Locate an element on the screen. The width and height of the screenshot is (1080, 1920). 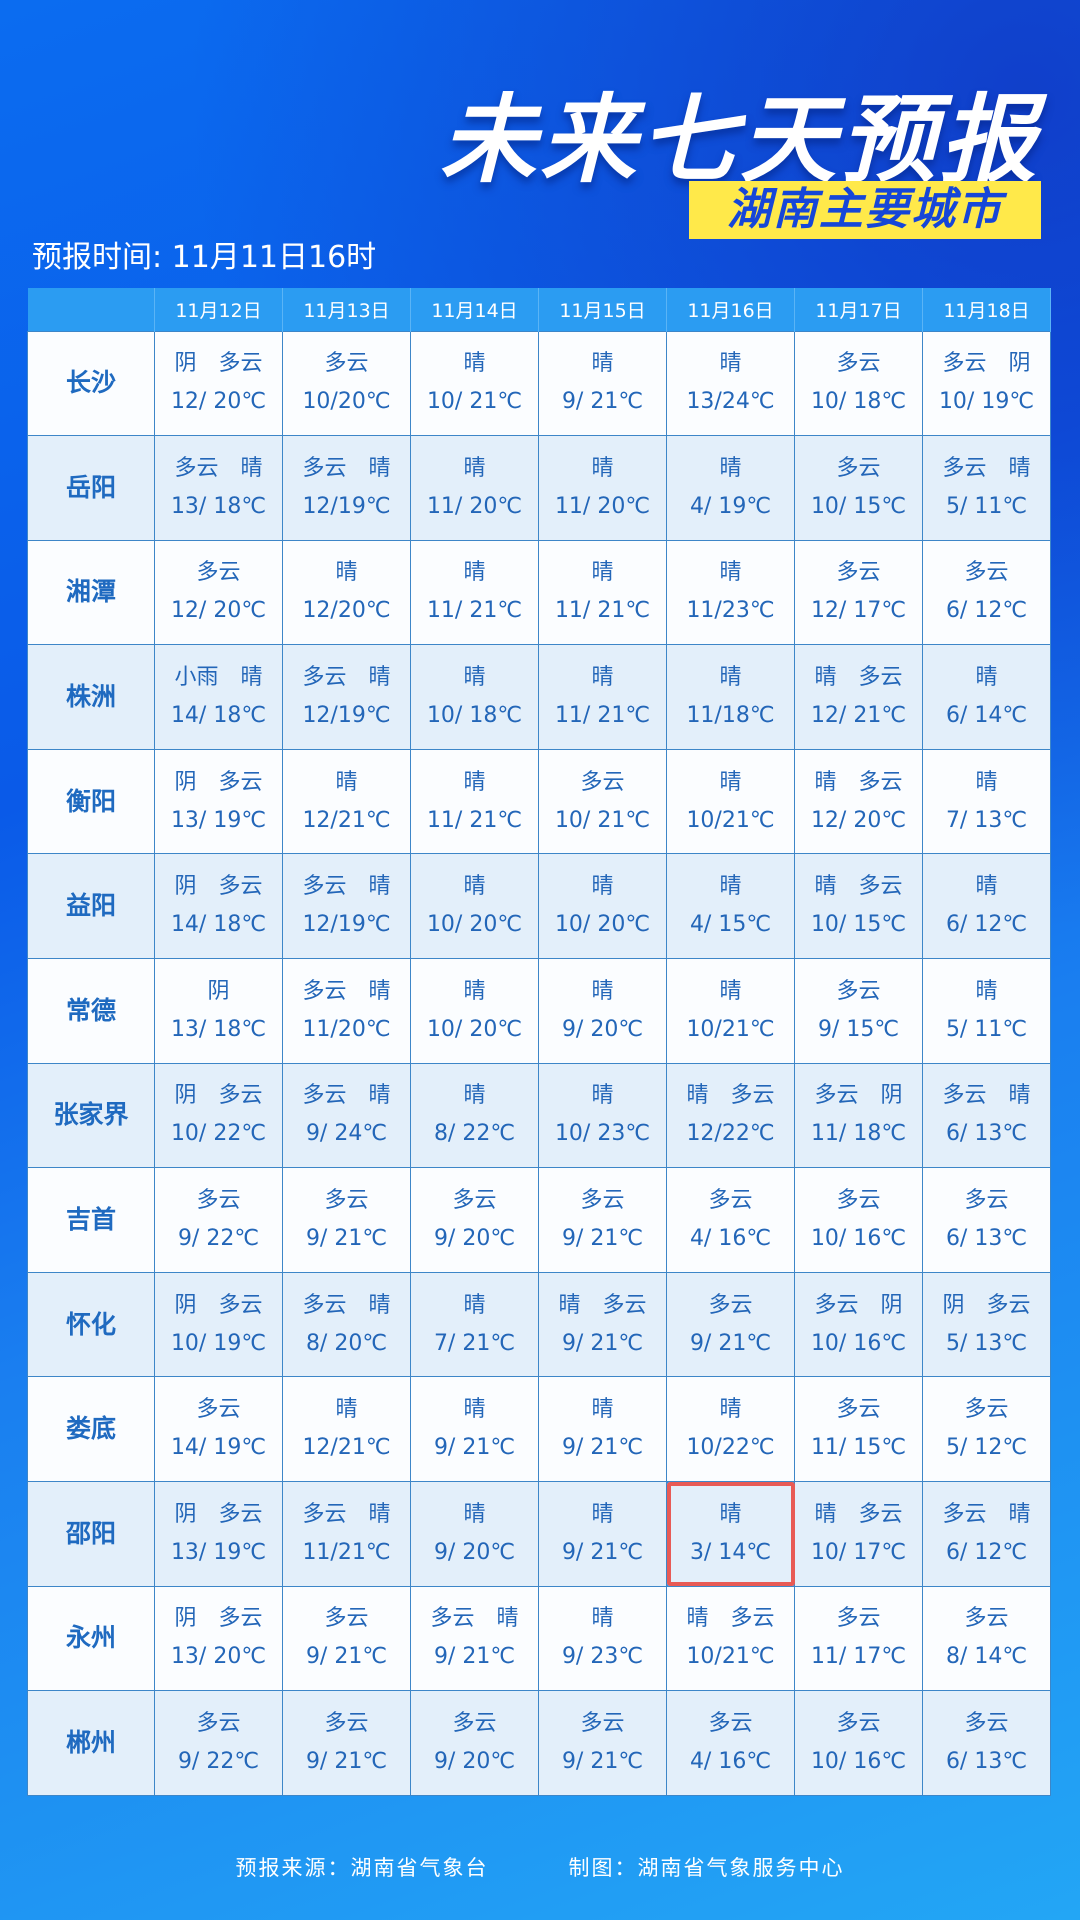
forecast-cell: 阴 多云 13/ 19℃ is located at coordinates (218, 1534).